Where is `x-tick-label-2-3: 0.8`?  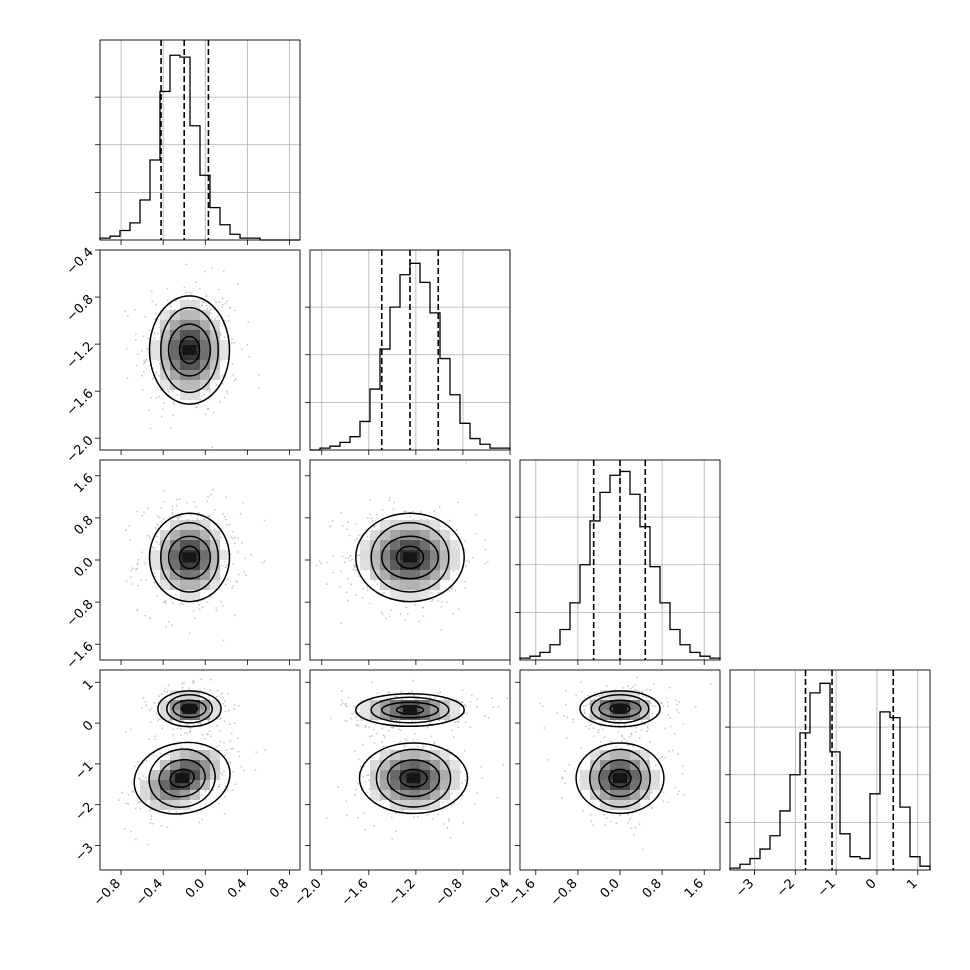
x-tick-label-2-3: 0.8 is located at coordinates (652, 888).